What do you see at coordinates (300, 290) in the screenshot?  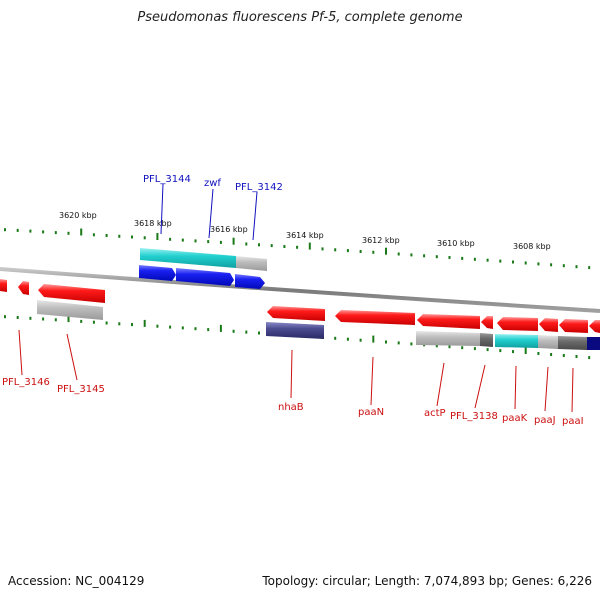 I see `genome-backbone` at bounding box center [300, 290].